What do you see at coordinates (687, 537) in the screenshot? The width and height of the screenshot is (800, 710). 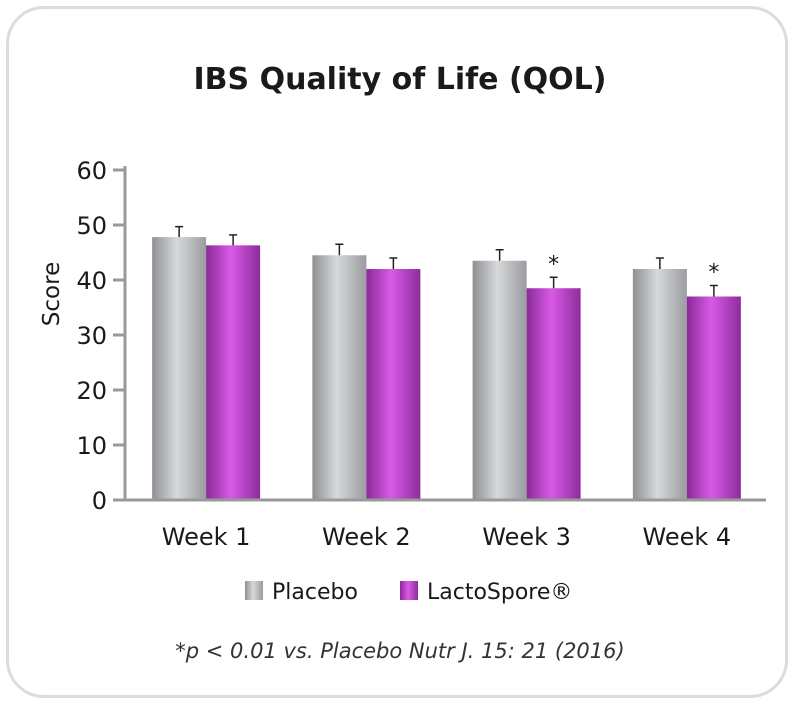 I see `x-tick-label: Week 4` at bounding box center [687, 537].